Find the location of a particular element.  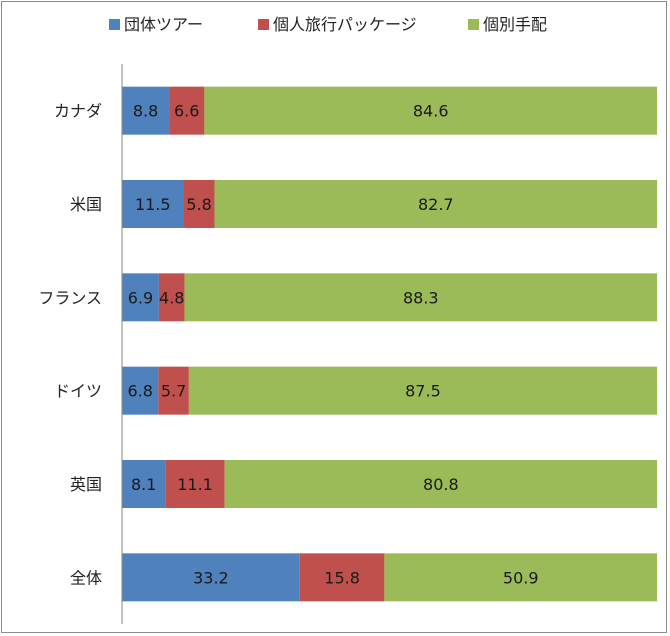

data-label-4-1: 6.8 is located at coordinates (139, 391).